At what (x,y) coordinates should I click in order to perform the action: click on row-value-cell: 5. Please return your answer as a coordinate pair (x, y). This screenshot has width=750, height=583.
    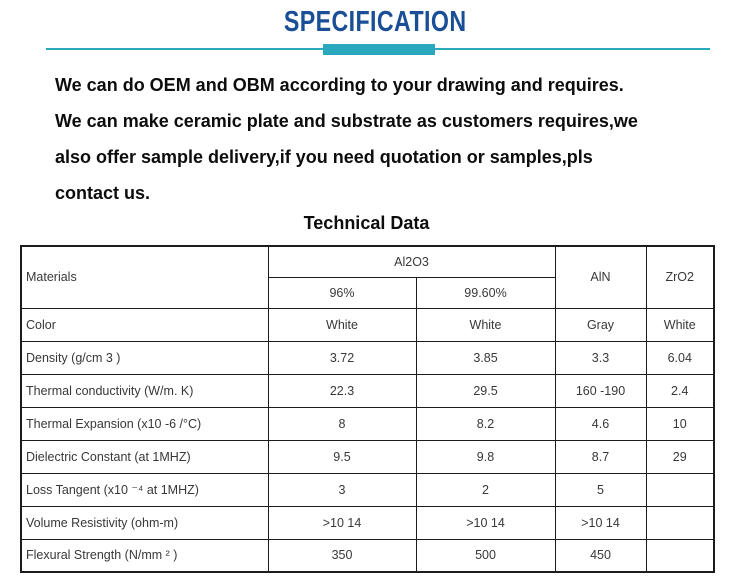
    Looking at the image, I should click on (600, 489).